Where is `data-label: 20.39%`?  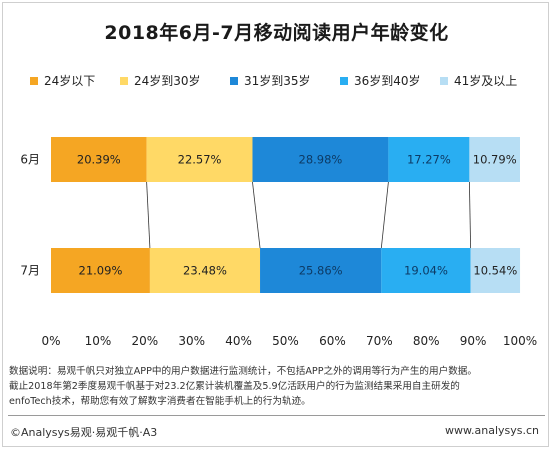
data-label: 20.39% is located at coordinates (99, 160).